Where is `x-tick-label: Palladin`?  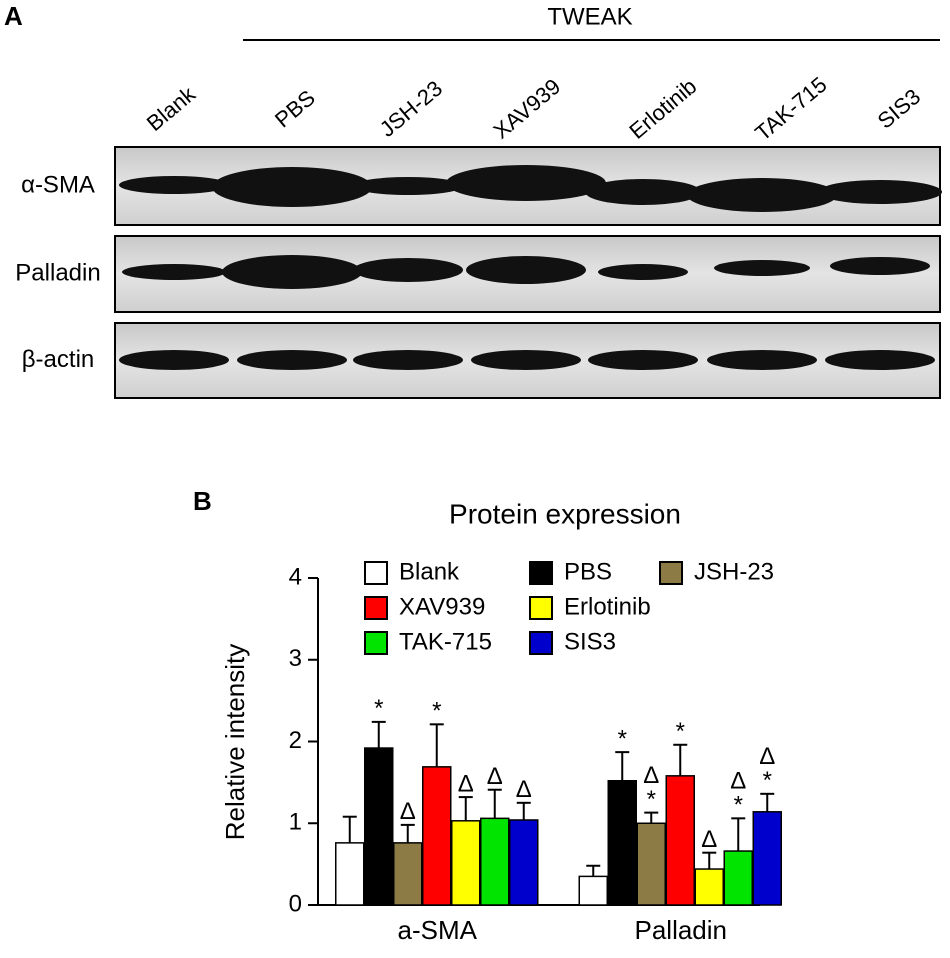 x-tick-label: Palladin is located at coordinates (680, 930).